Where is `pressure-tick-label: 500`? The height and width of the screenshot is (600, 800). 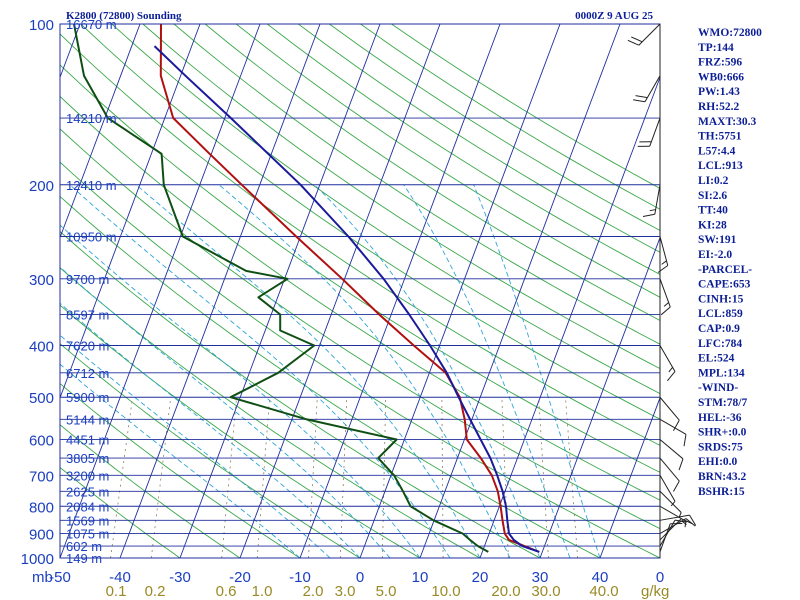
pressure-tick-label: 500 is located at coordinates (41, 398).